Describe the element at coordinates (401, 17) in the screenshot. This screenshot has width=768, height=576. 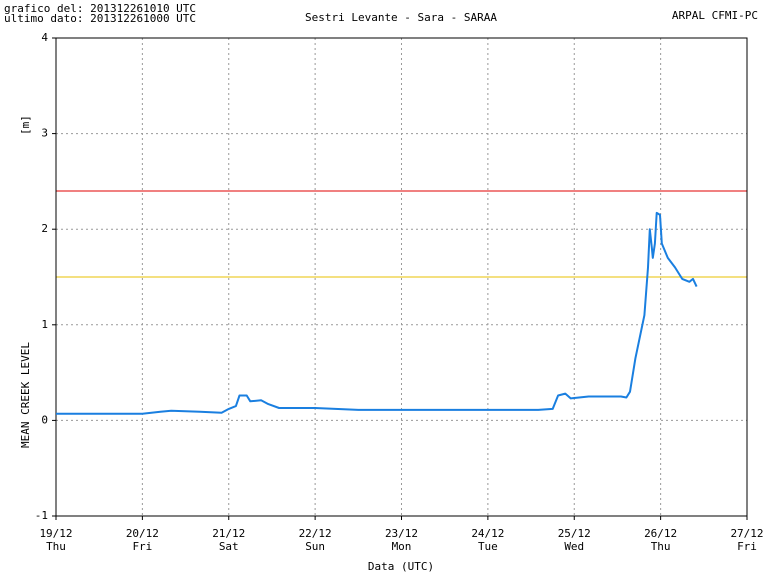
I see `chart-title: Sestri Levante - Sara - SARAA` at that location.